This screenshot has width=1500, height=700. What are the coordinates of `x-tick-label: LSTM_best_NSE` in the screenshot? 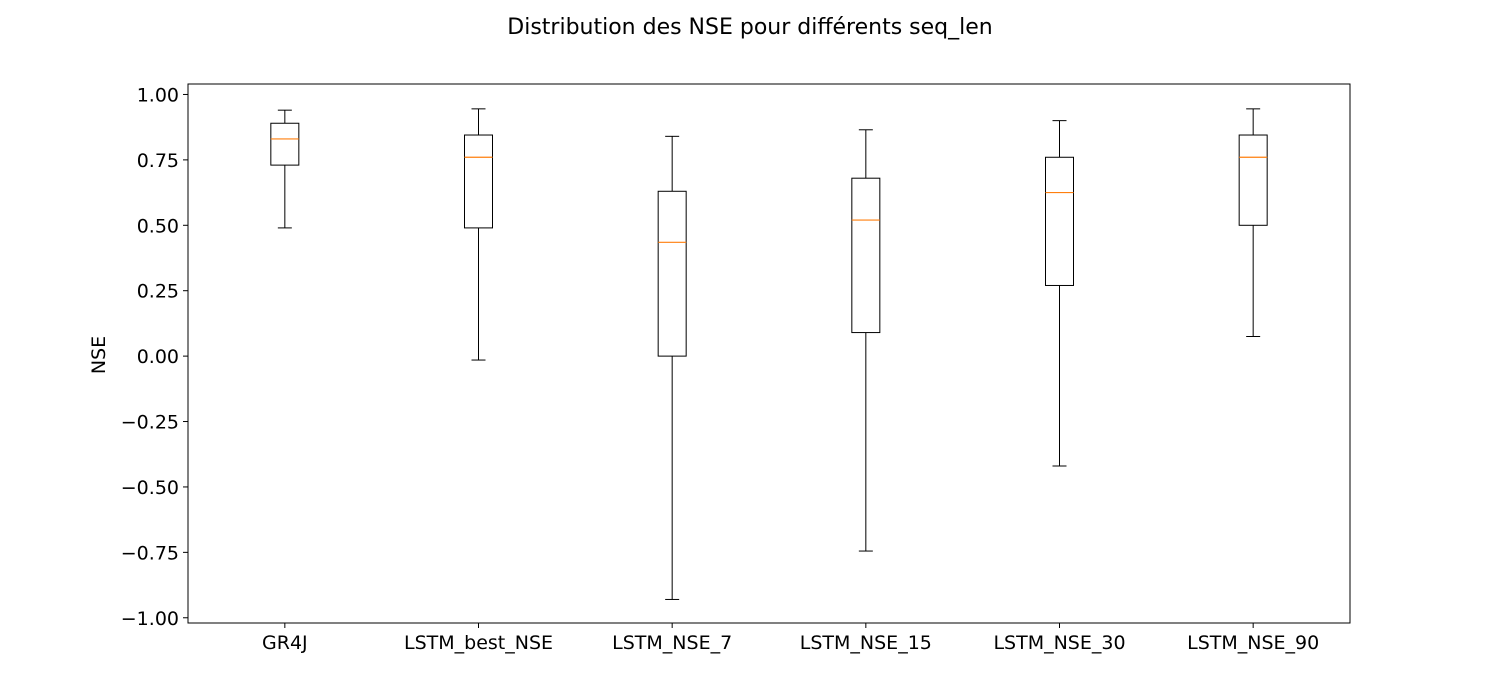 It's located at (478, 643).